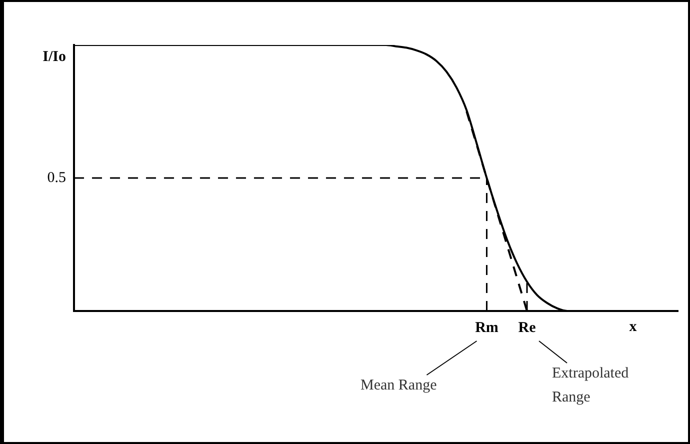 The image size is (690, 444). What do you see at coordinates (633, 326) in the screenshot?
I see `x-axis-title: x` at bounding box center [633, 326].